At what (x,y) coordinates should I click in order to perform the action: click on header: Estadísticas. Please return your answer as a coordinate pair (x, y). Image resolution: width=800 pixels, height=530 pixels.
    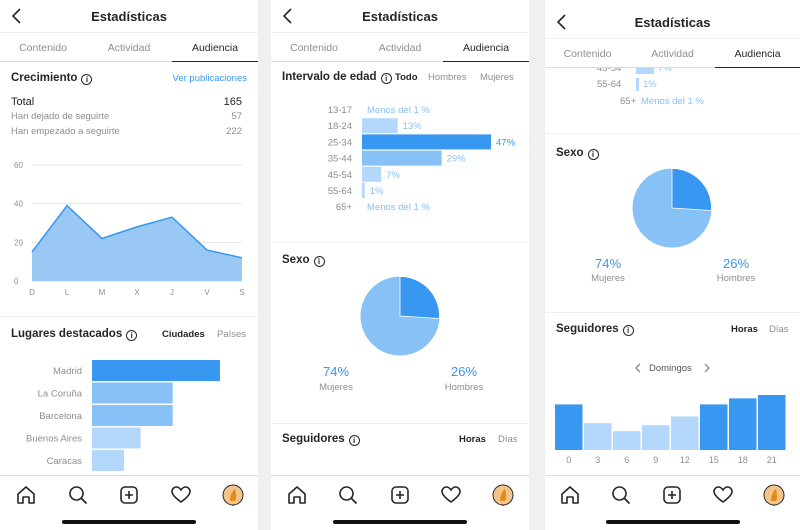
    Looking at the image, I should click on (672, 22).